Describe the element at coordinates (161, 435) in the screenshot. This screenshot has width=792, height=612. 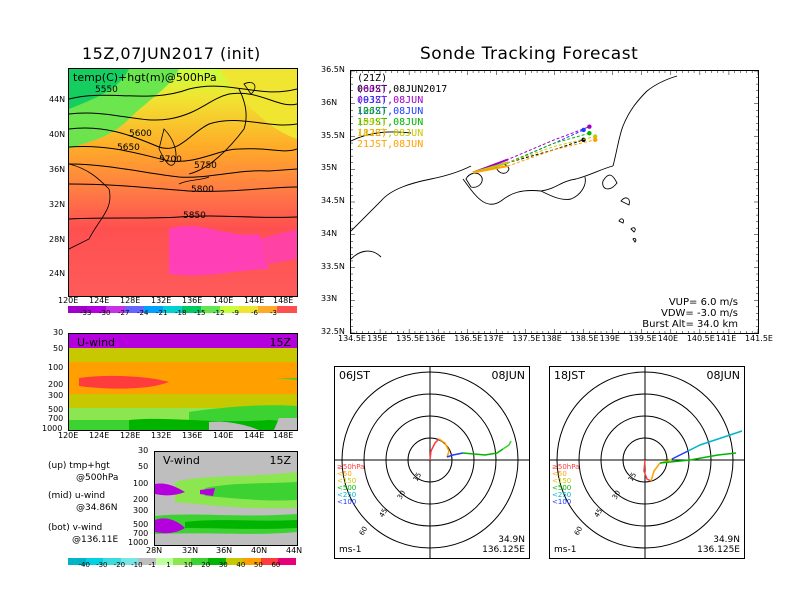
I see `x-tick: 132E` at that location.